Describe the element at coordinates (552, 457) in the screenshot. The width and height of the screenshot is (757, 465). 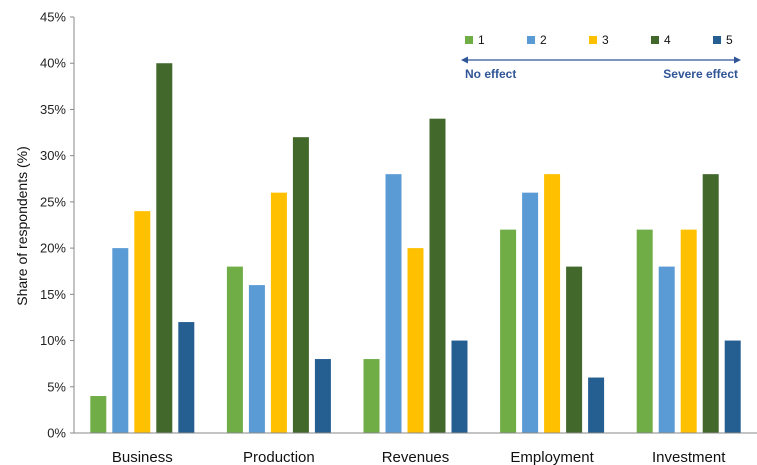
I see `x-category-label: Employment` at that location.